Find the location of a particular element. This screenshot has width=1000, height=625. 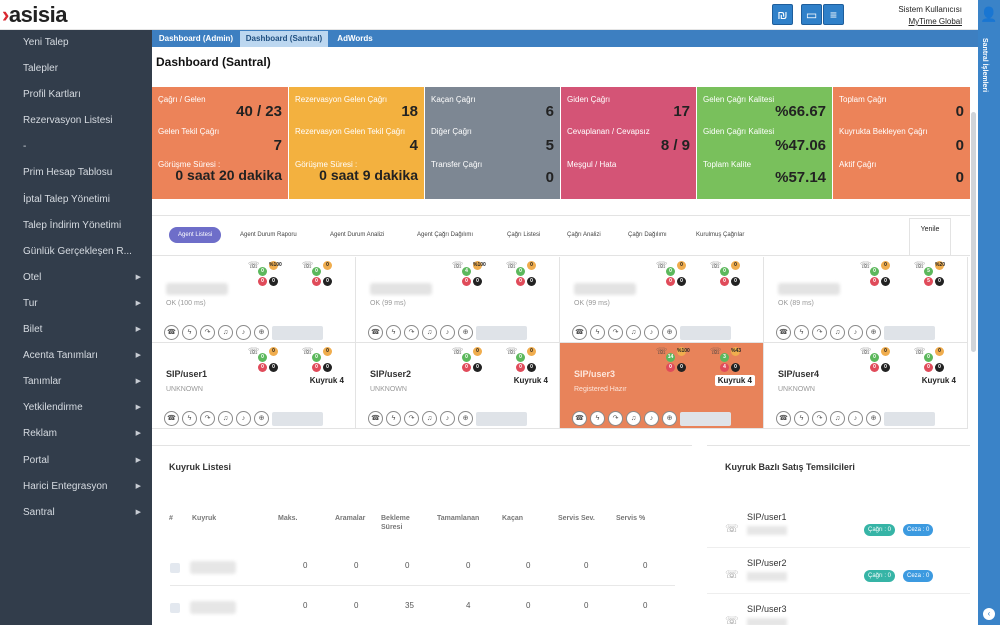

sidebar-item-3: Rezervasyon Listesi is located at coordinates (76, 121).